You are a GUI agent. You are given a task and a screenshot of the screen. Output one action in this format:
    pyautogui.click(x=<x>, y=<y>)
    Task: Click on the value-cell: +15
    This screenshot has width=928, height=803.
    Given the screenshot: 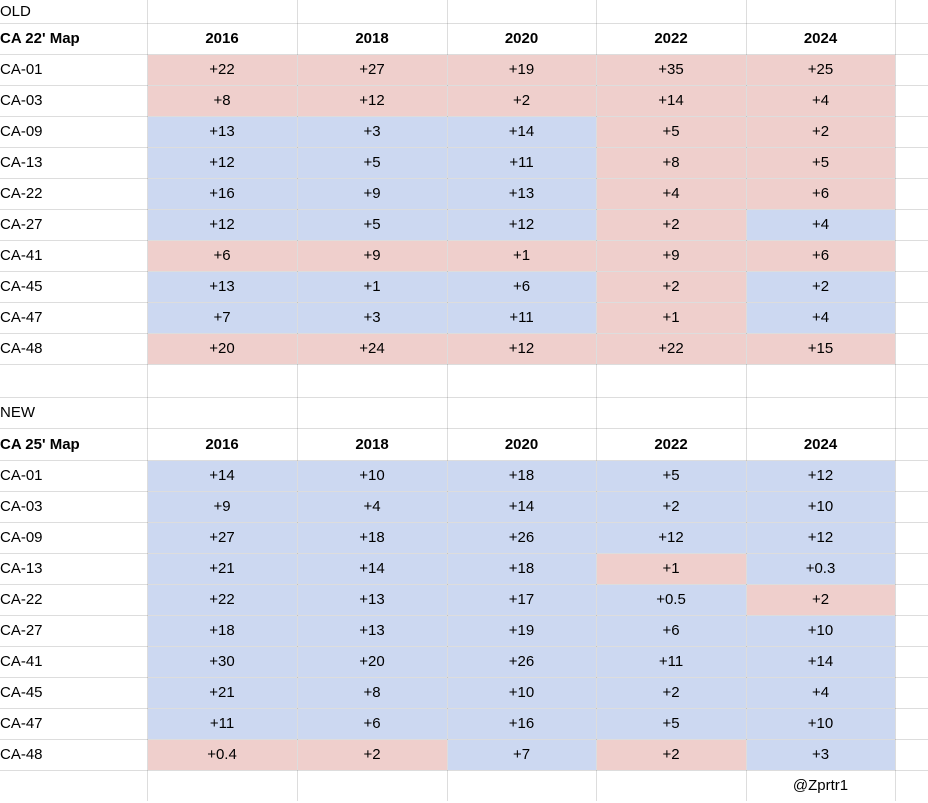 What is the action you would take?
    pyautogui.click(x=820, y=348)
    